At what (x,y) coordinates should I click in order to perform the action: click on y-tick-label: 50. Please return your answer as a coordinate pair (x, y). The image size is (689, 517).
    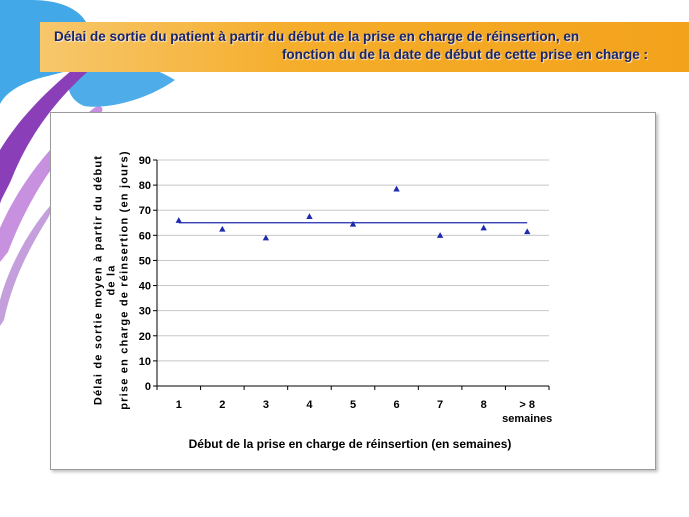
    Looking at the image, I should click on (145, 261).